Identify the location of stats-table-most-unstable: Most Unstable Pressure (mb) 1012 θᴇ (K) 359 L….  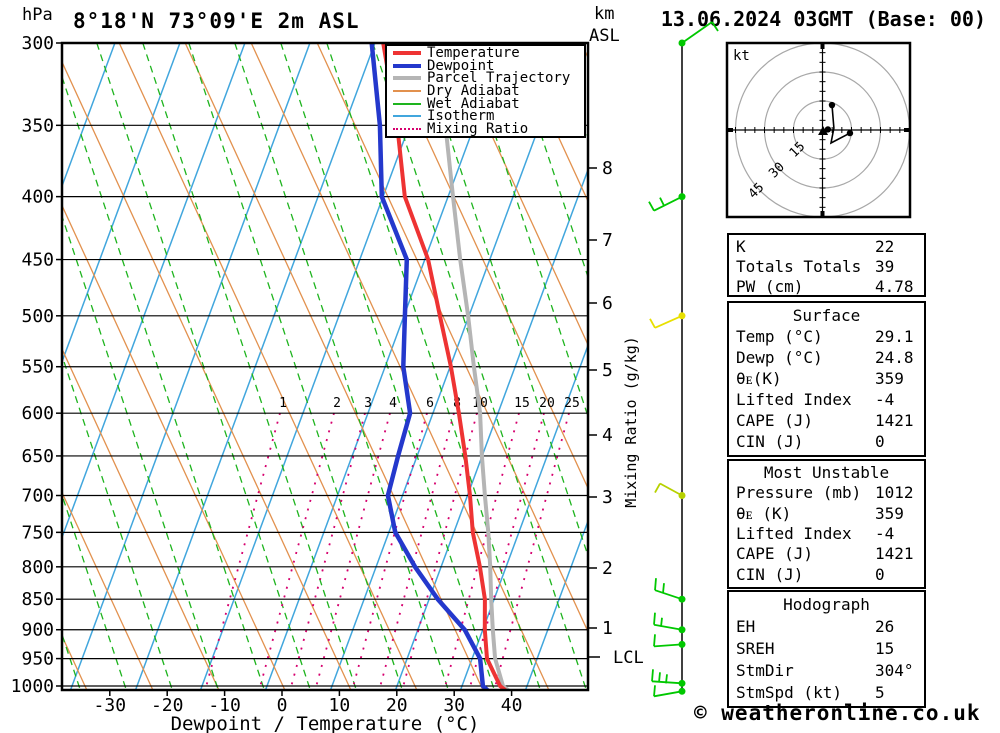
(826, 524).